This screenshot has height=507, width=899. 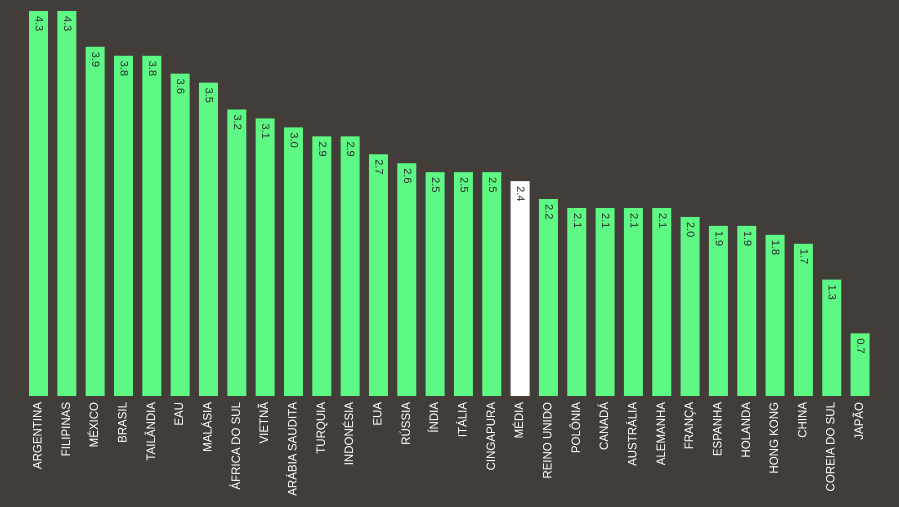 What do you see at coordinates (832, 292) in the screenshot?
I see `value-label-28: 1.3` at bounding box center [832, 292].